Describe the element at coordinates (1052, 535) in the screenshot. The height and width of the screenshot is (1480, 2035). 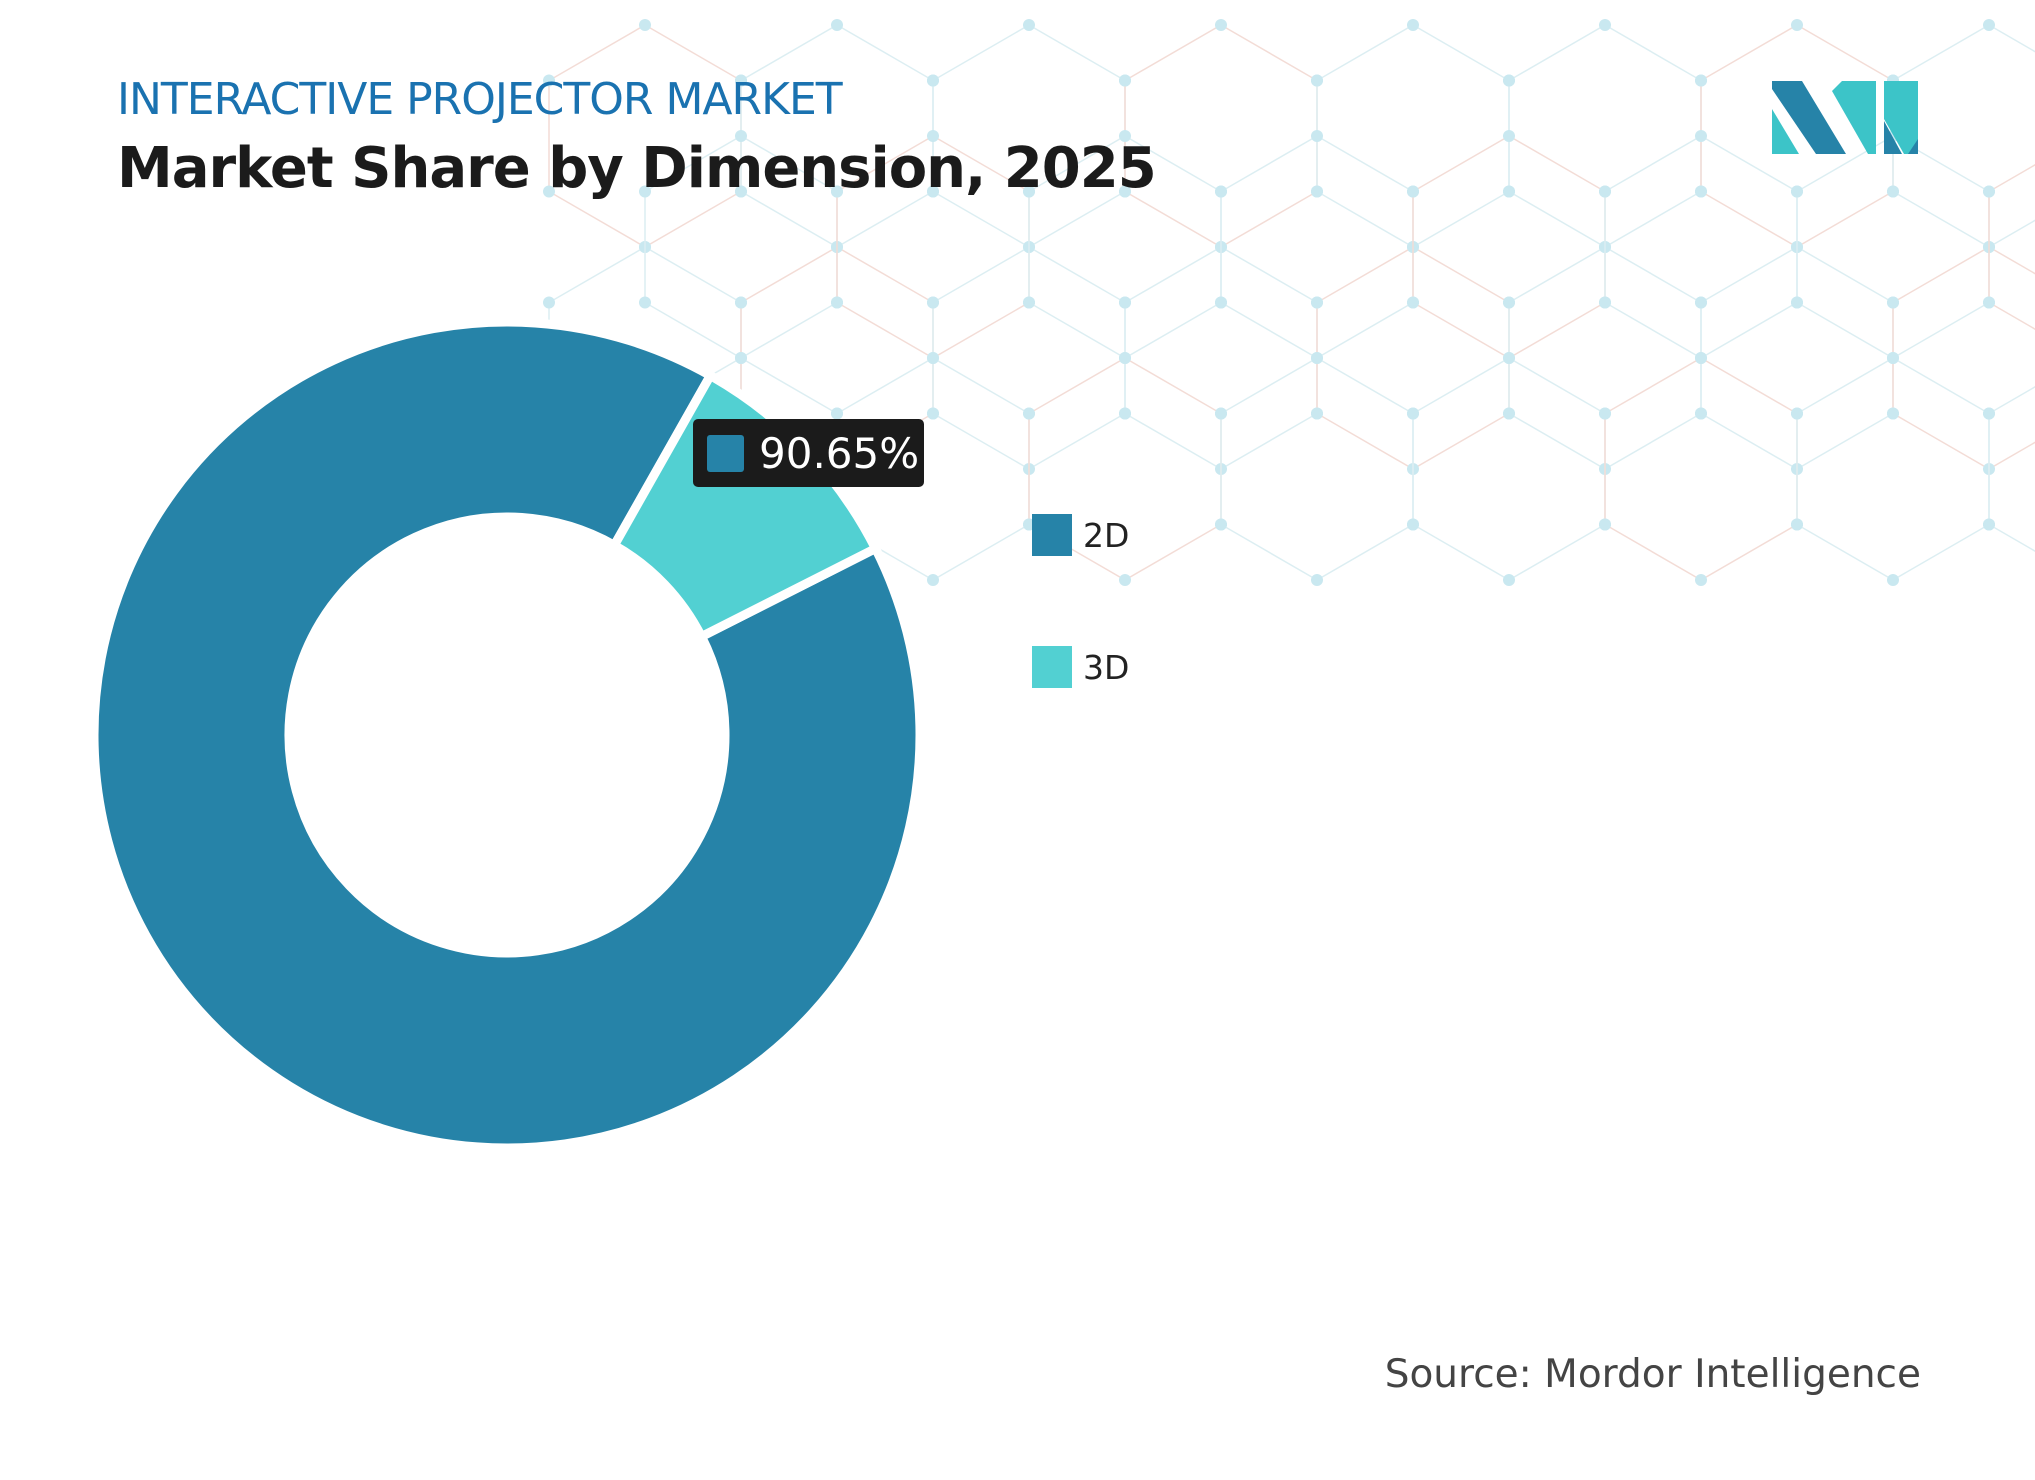
I see `legend-swatch-2d` at that location.